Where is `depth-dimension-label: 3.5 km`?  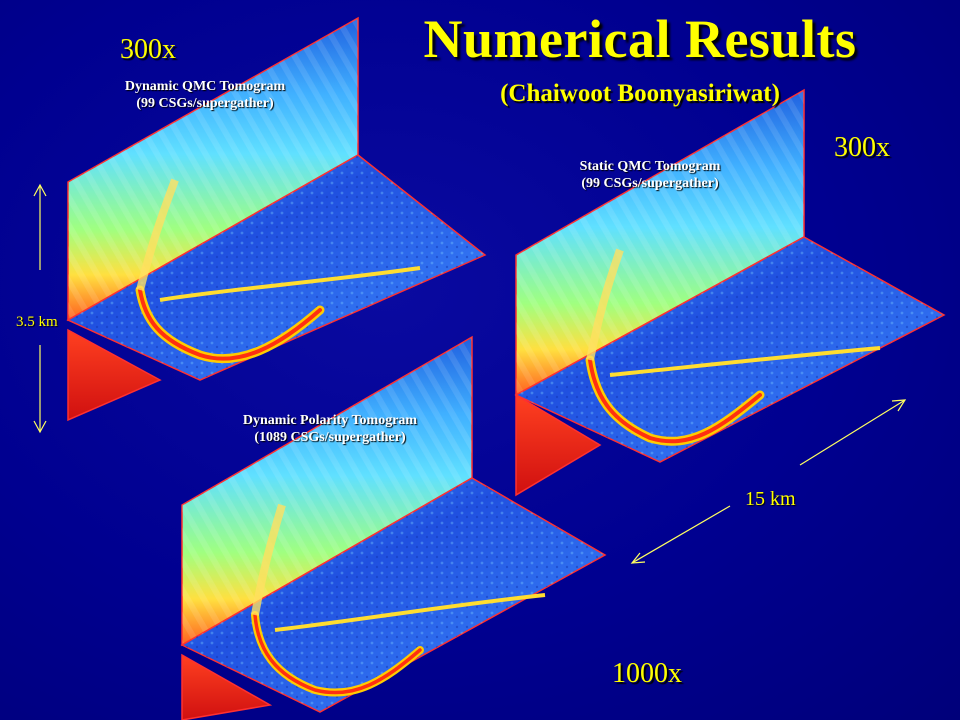 depth-dimension-label: 3.5 km is located at coordinates (37, 322).